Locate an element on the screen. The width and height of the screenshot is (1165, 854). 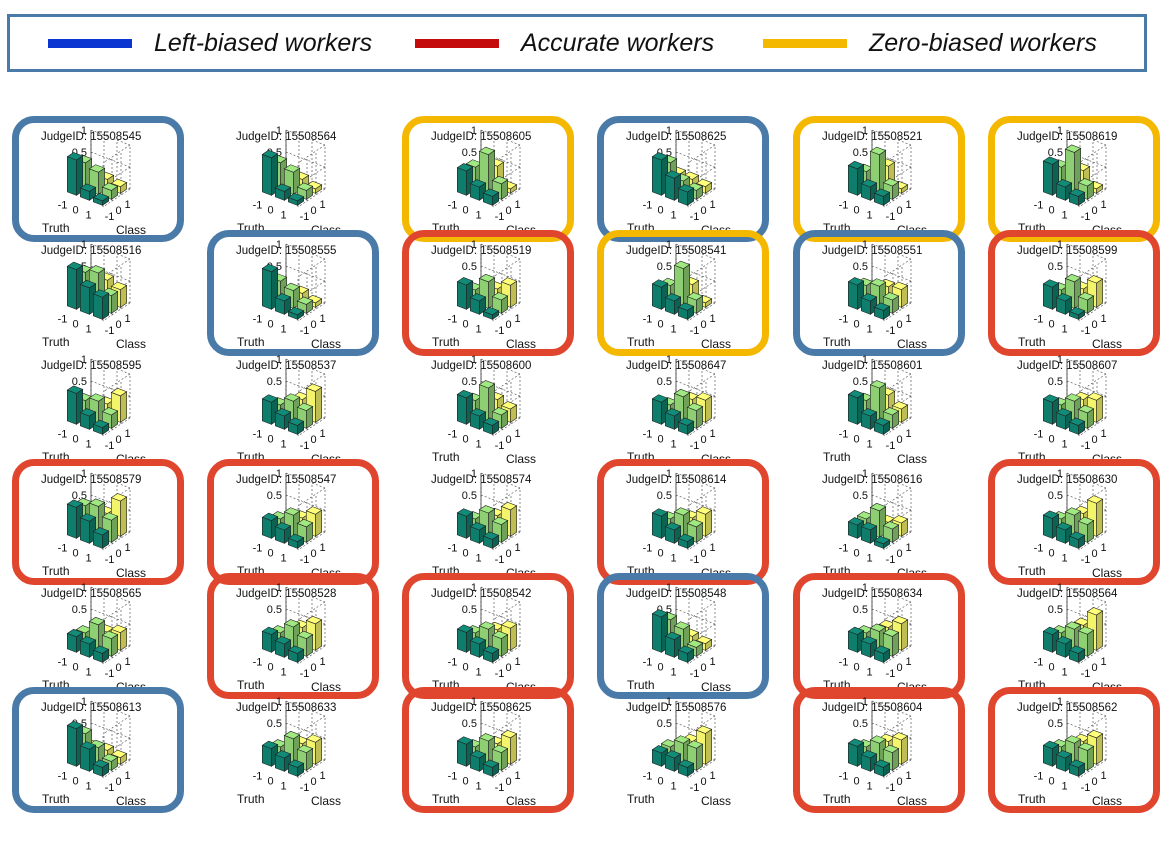
group-frame-left is located at coordinates (98, 179).